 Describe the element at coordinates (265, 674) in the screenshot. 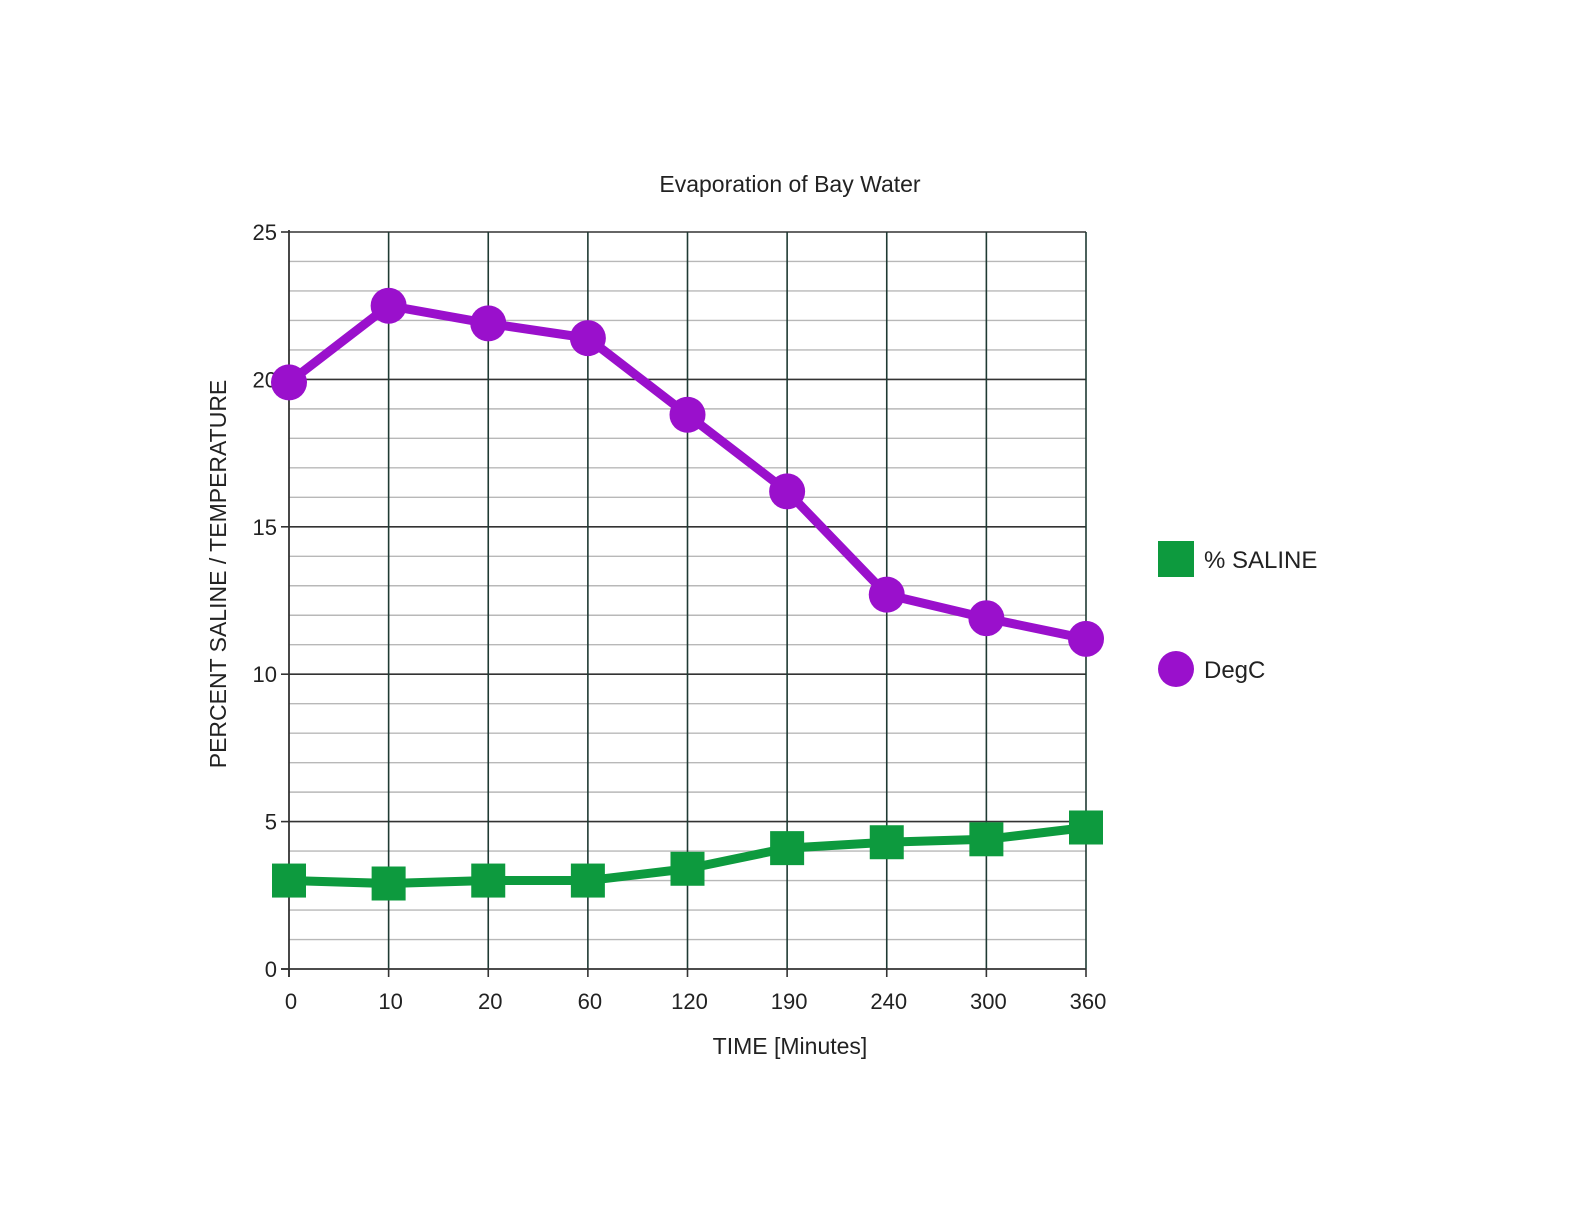

I see `y-tick-label: 10` at that location.